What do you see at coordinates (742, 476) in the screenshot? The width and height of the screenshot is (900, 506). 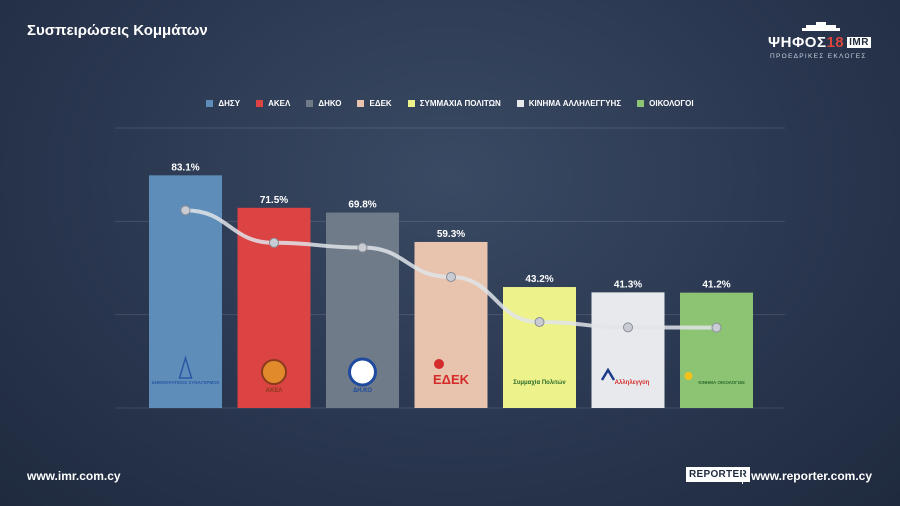 I see `footer-divider` at bounding box center [742, 476].